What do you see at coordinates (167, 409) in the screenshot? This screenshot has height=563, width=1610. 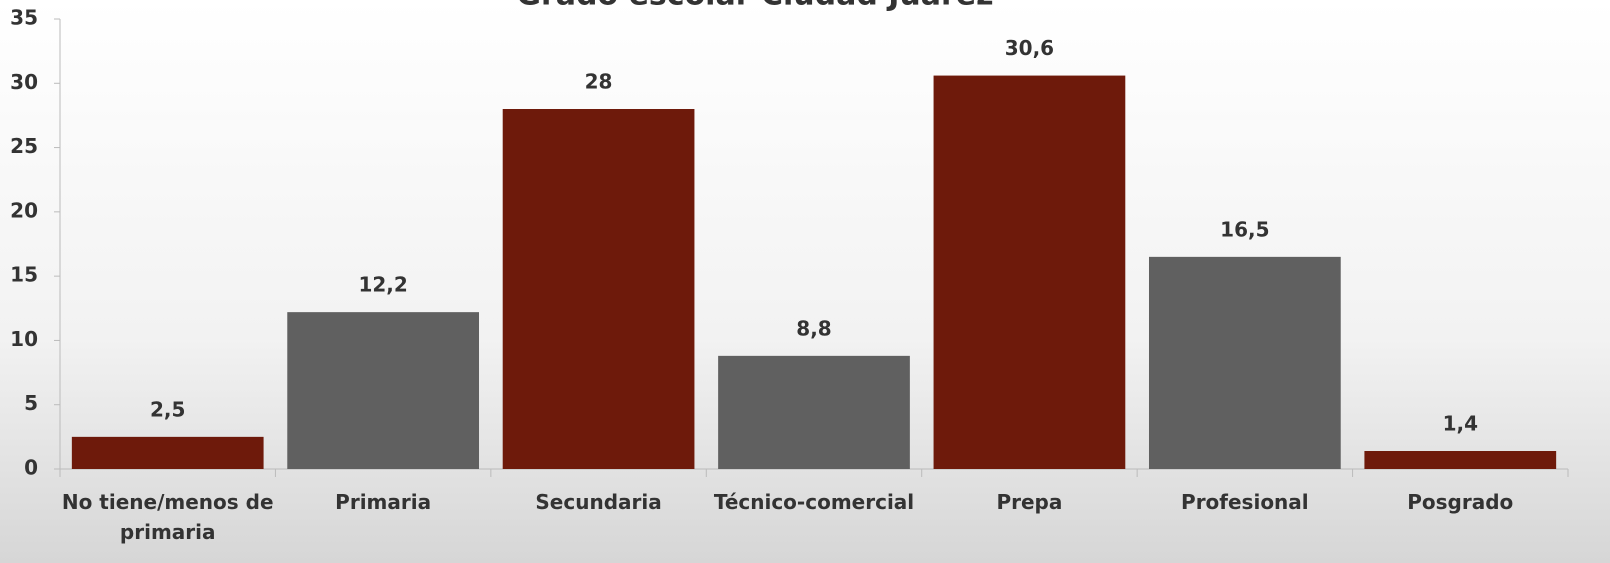 I see `data-label: 2,5` at bounding box center [167, 409].